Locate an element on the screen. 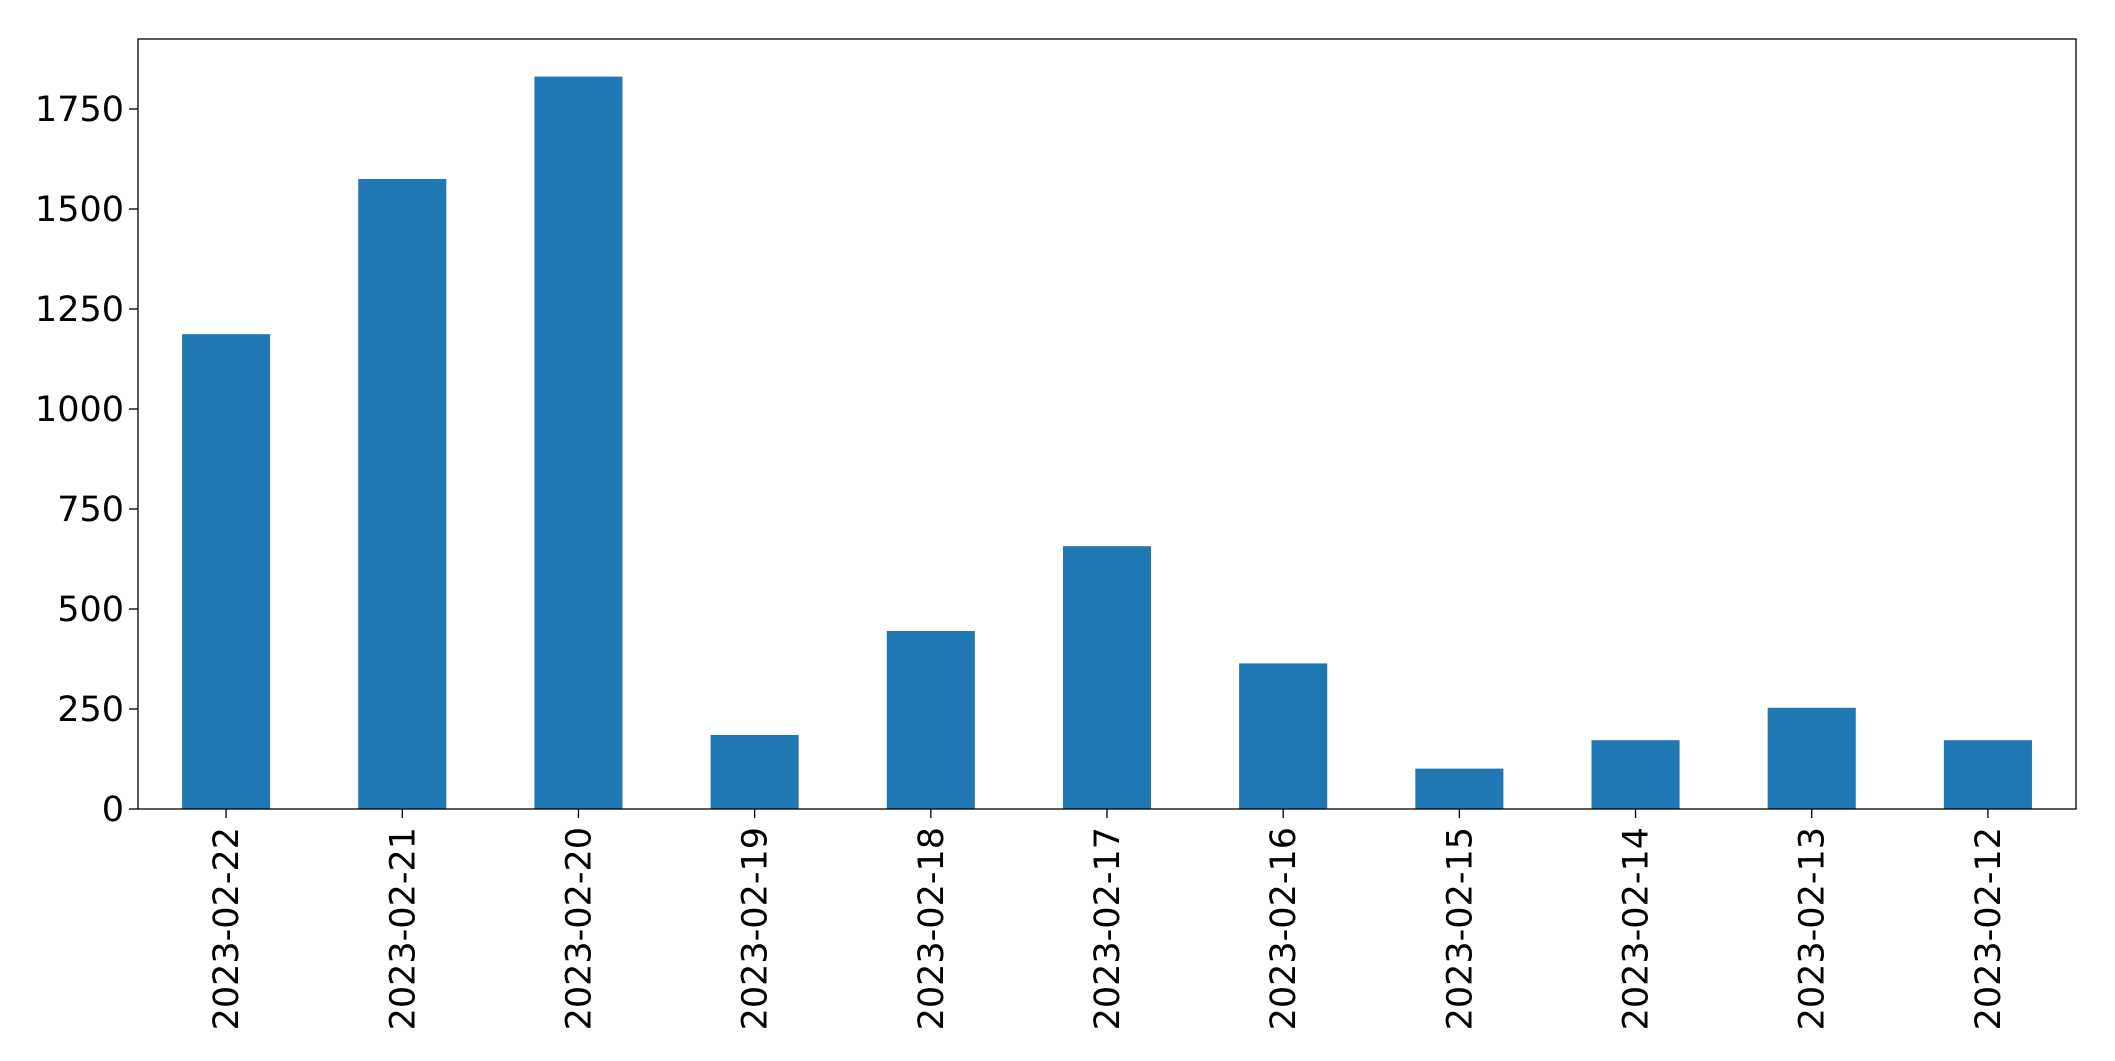 The image size is (2115, 1061). y-tick-label: 500 is located at coordinates (90, 610).